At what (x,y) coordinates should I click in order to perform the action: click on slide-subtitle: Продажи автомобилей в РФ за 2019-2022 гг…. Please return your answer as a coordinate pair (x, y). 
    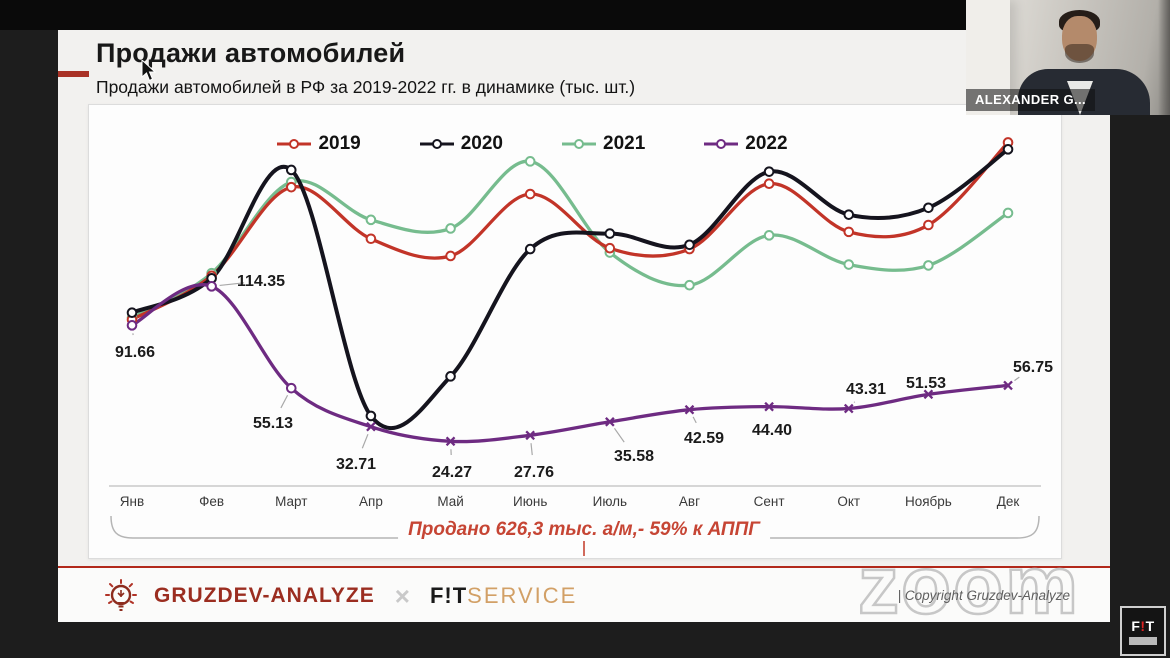
    Looking at the image, I should click on (366, 87).